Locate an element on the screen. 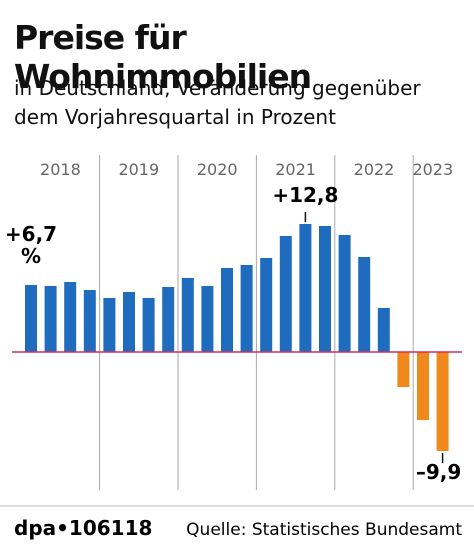 Image resolution: width=474 pixels, height=551 pixels. year-label: 2022 is located at coordinates (374, 169).